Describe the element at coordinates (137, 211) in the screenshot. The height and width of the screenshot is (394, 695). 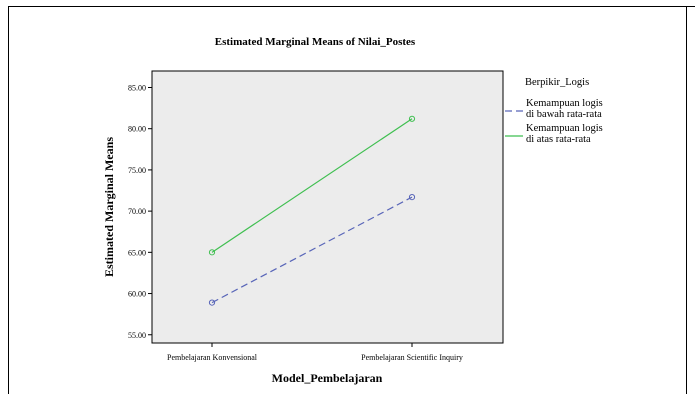
I see `y-tick-label: 70.00` at that location.